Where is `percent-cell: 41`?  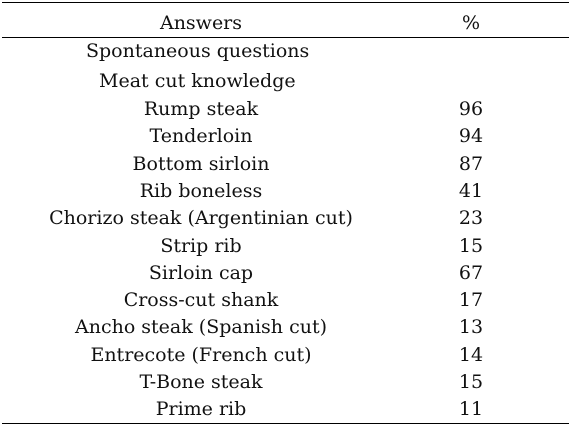
percent-cell: 41 is located at coordinates (471, 190).